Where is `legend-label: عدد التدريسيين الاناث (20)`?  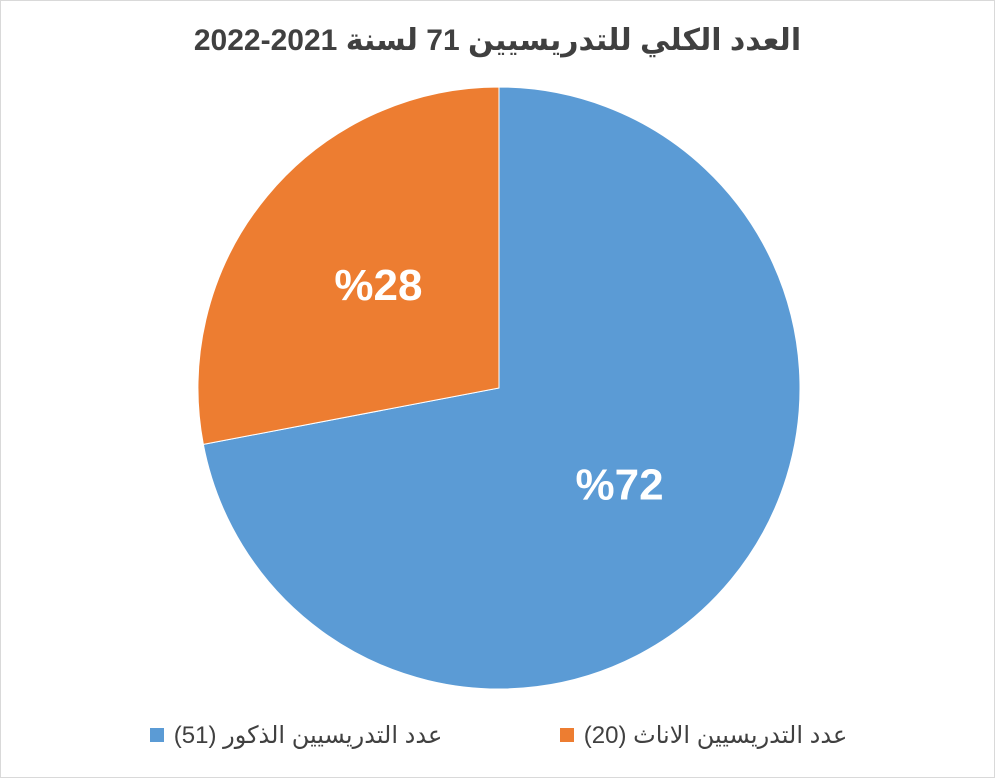
legend-label: عدد التدريسيين الاناث (20) is located at coordinates (715, 735).